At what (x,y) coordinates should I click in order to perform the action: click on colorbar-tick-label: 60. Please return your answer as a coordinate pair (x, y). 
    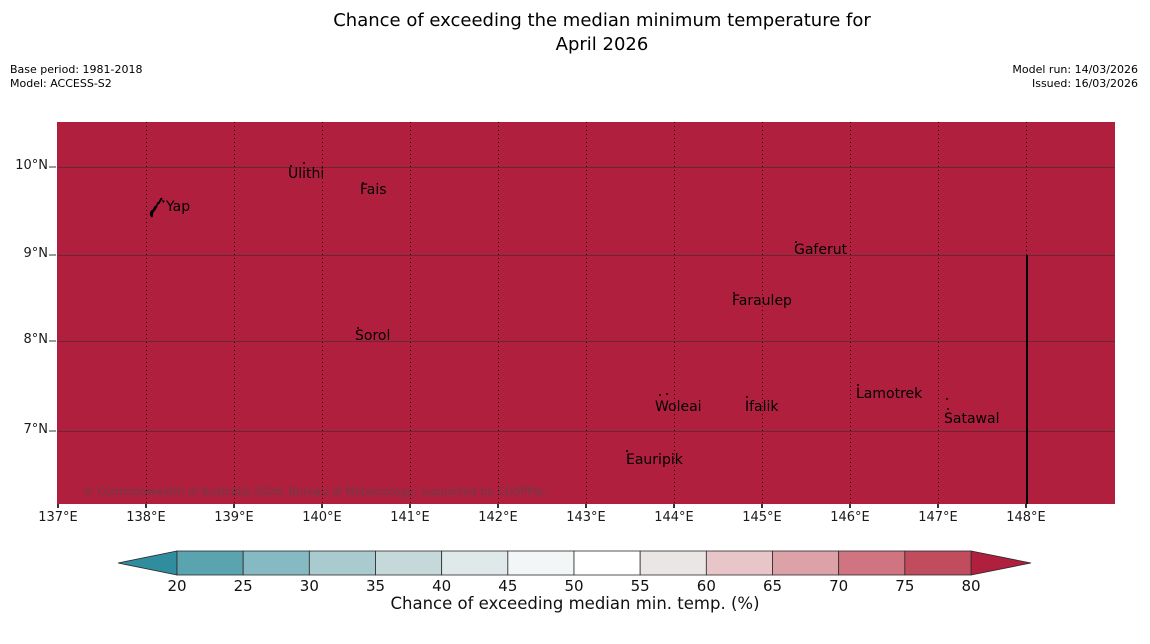
    Looking at the image, I should click on (706, 586).